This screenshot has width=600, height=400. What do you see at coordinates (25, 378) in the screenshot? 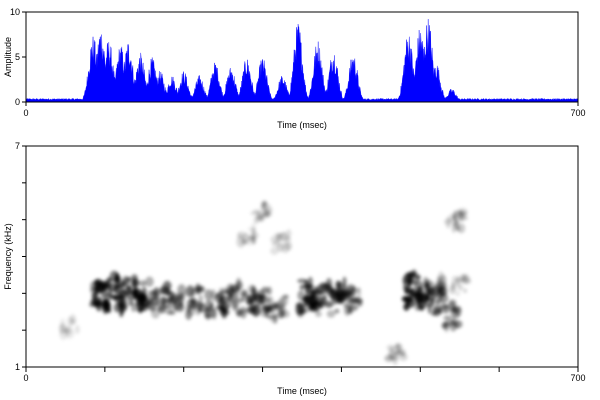
I see `spectrogram-x-tick-label: 0` at bounding box center [25, 378].